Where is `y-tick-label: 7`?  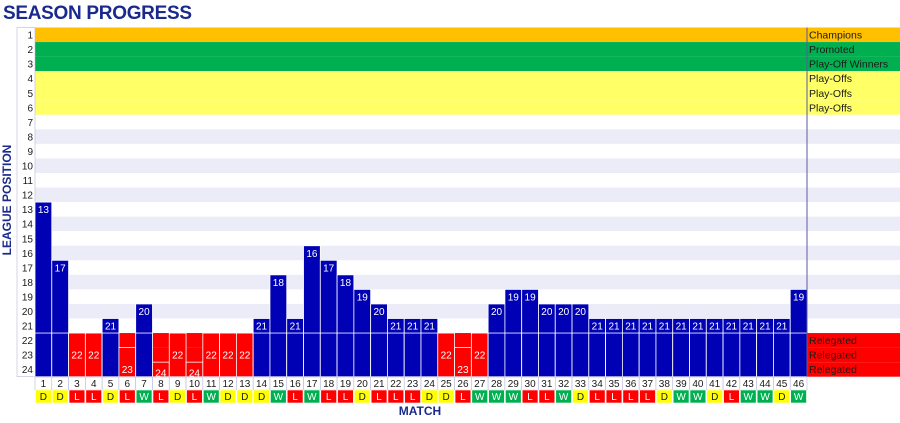
y-tick-label: 7 is located at coordinates (30, 123).